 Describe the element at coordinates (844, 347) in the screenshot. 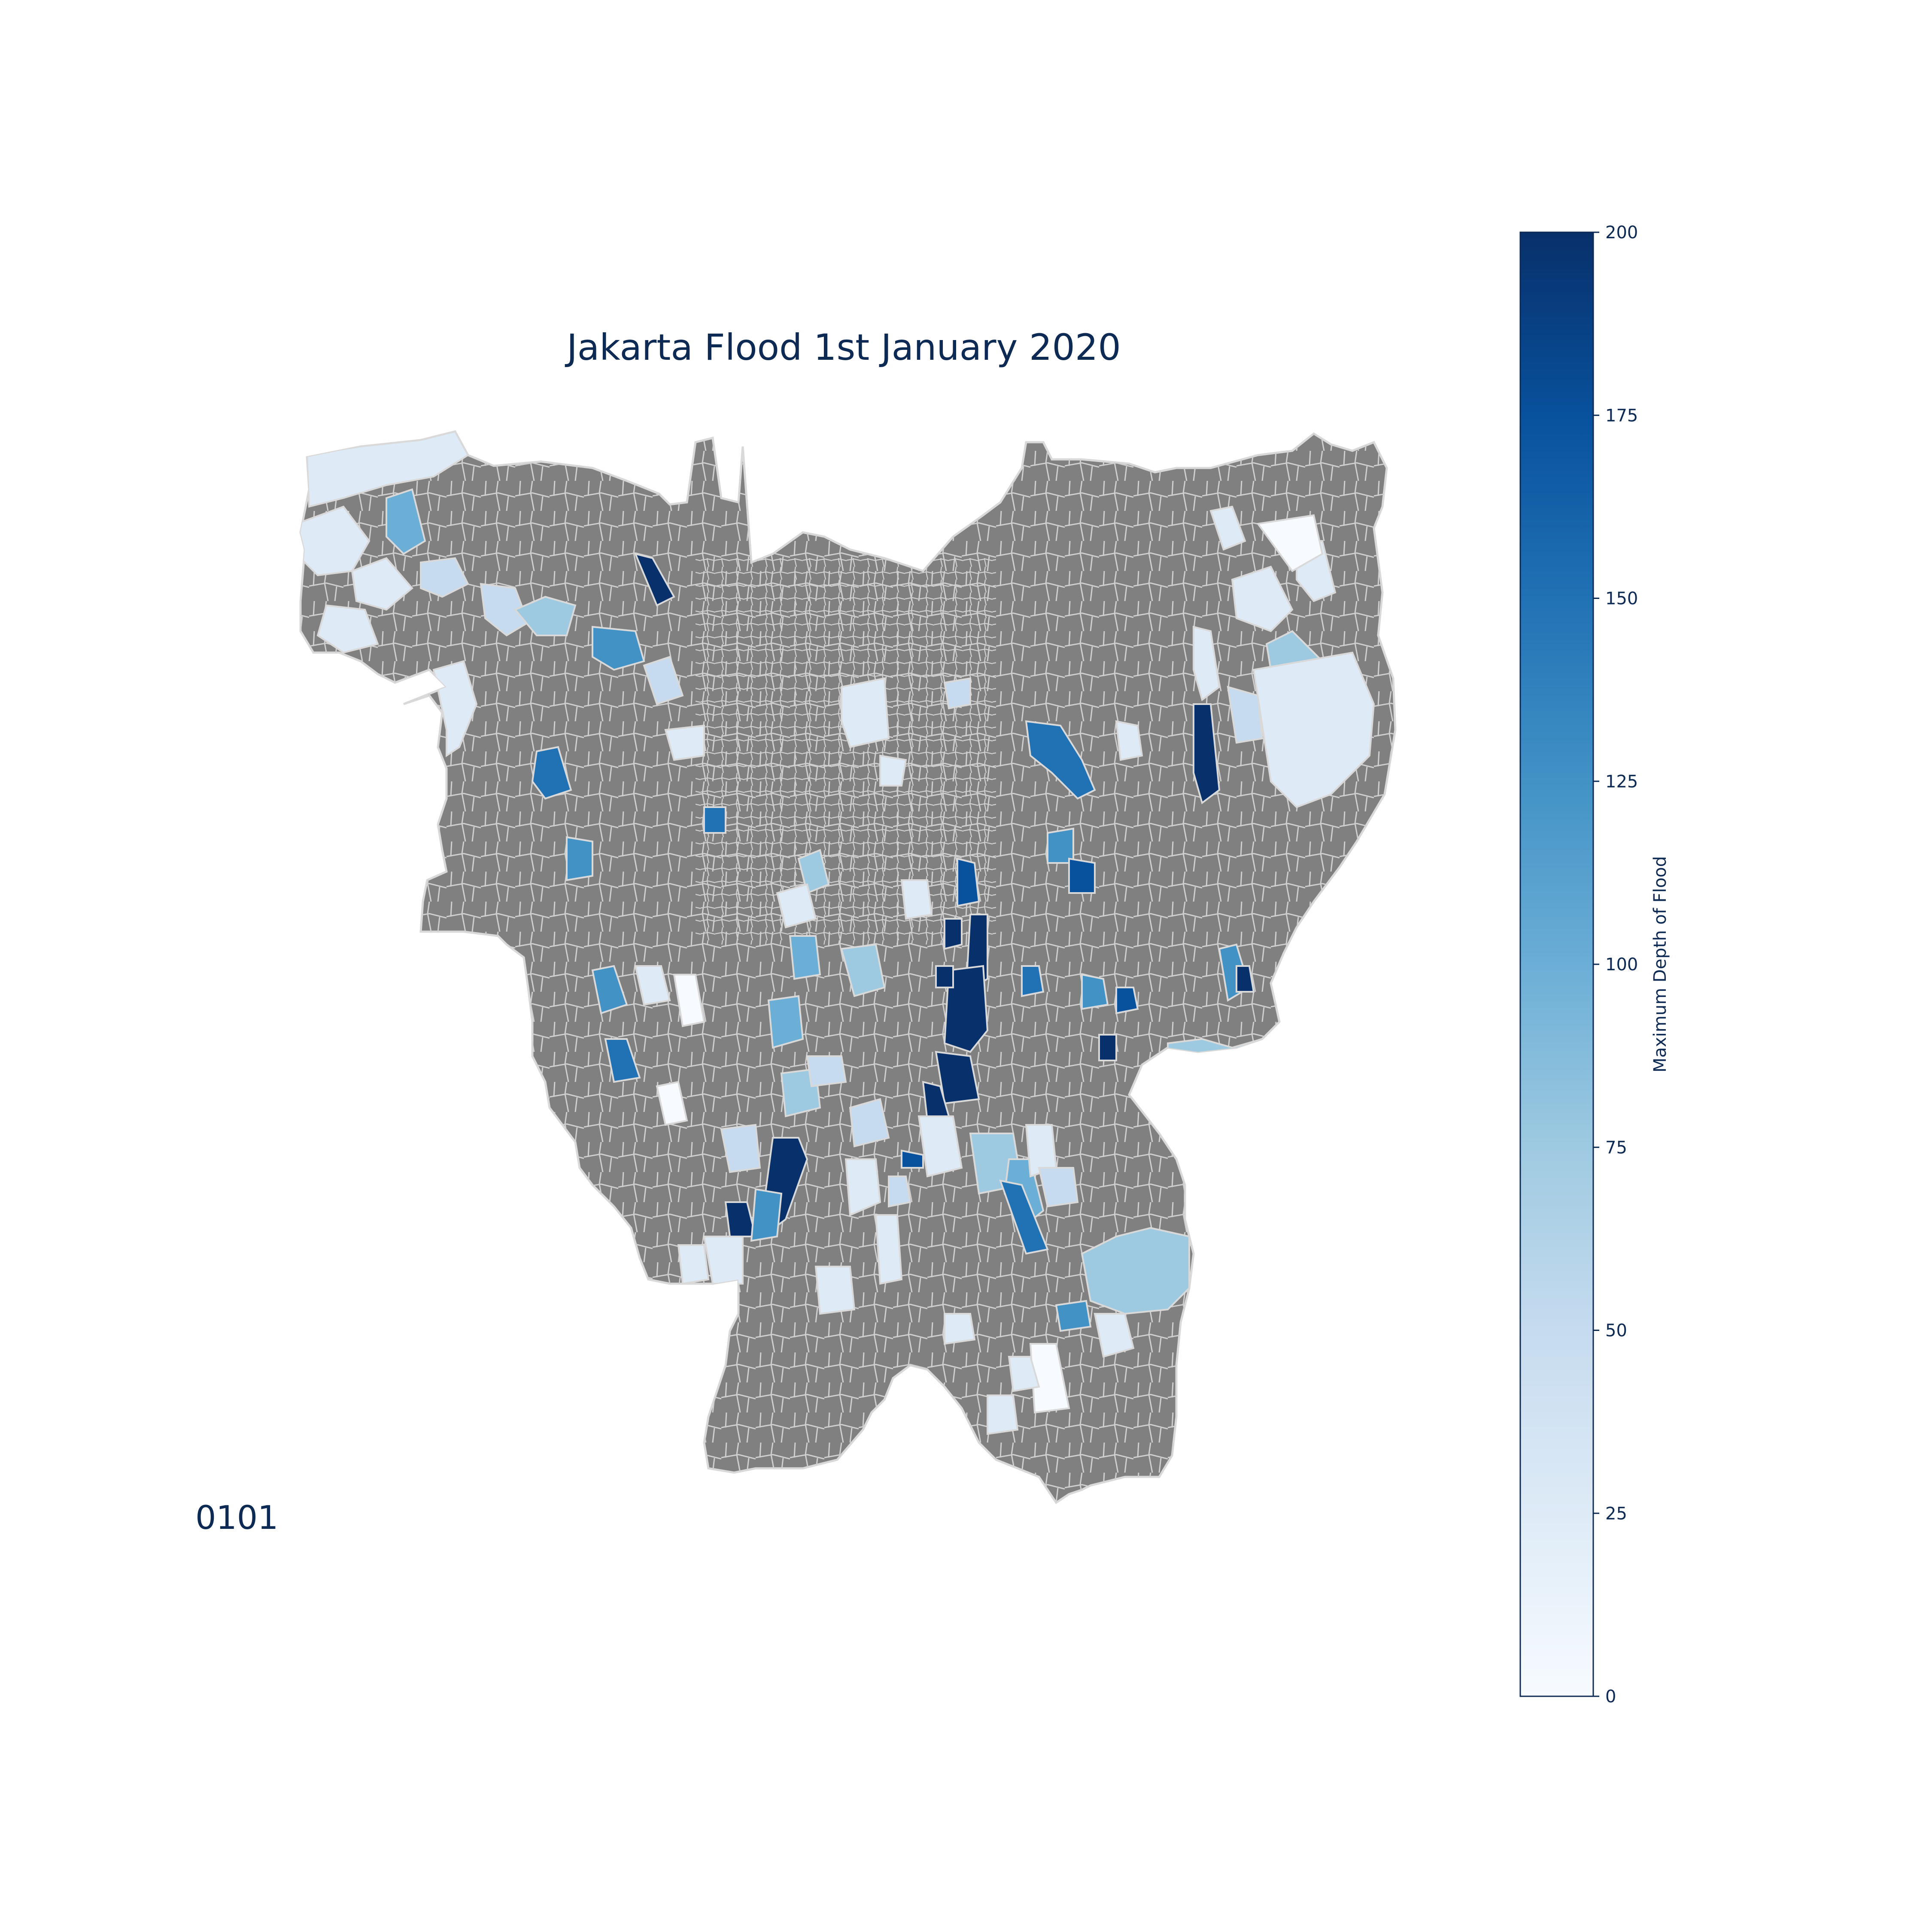

I see `map-title: Jakarta Flood 1st January 2020` at that location.